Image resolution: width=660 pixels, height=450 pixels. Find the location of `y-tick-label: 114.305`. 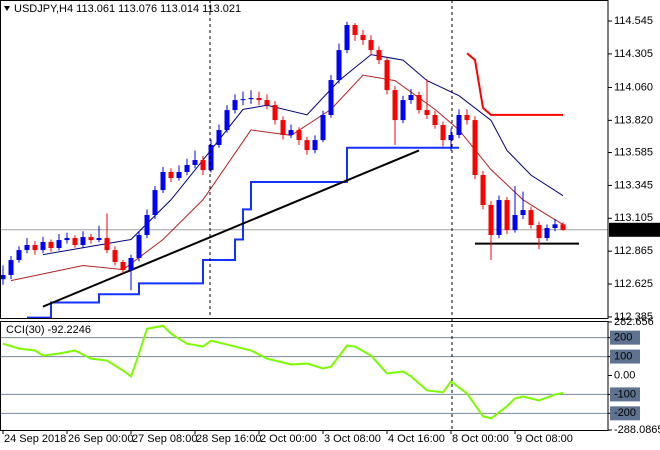

y-tick-label: 114.305 is located at coordinates (633, 54).